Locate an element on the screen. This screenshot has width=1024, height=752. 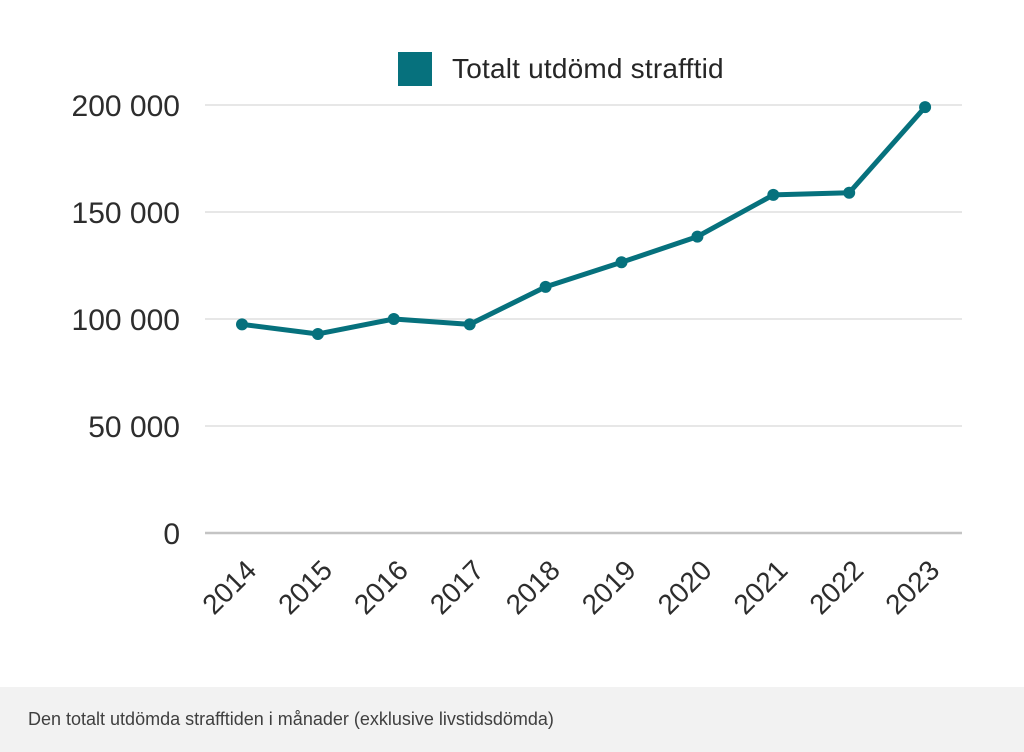
x-tick-label: 2023 is located at coordinates (912, 587).